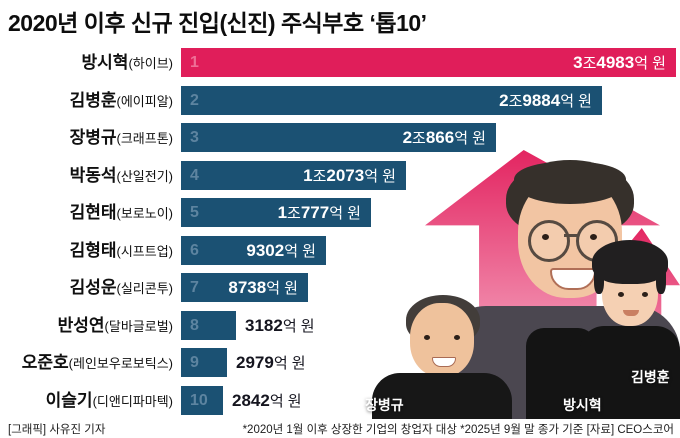 The image size is (680, 438). I want to click on value-label: 8738억 원, so click(263, 287).